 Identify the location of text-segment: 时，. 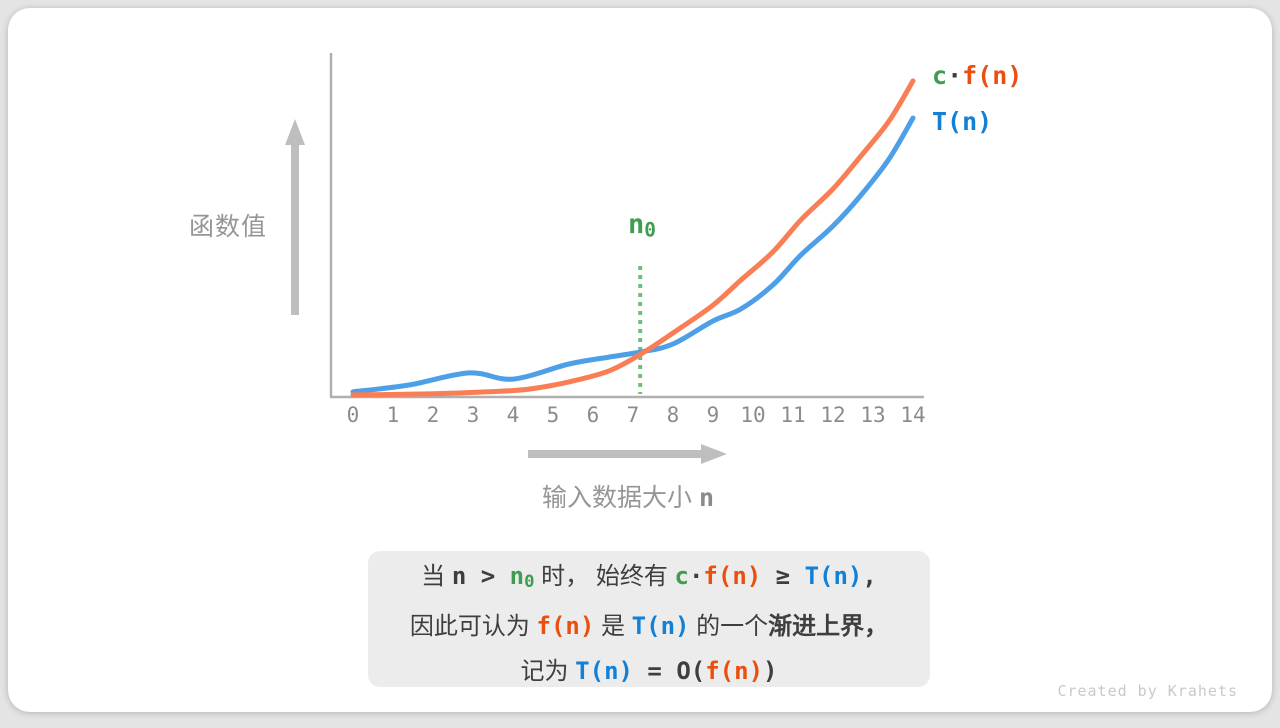
(562, 576).